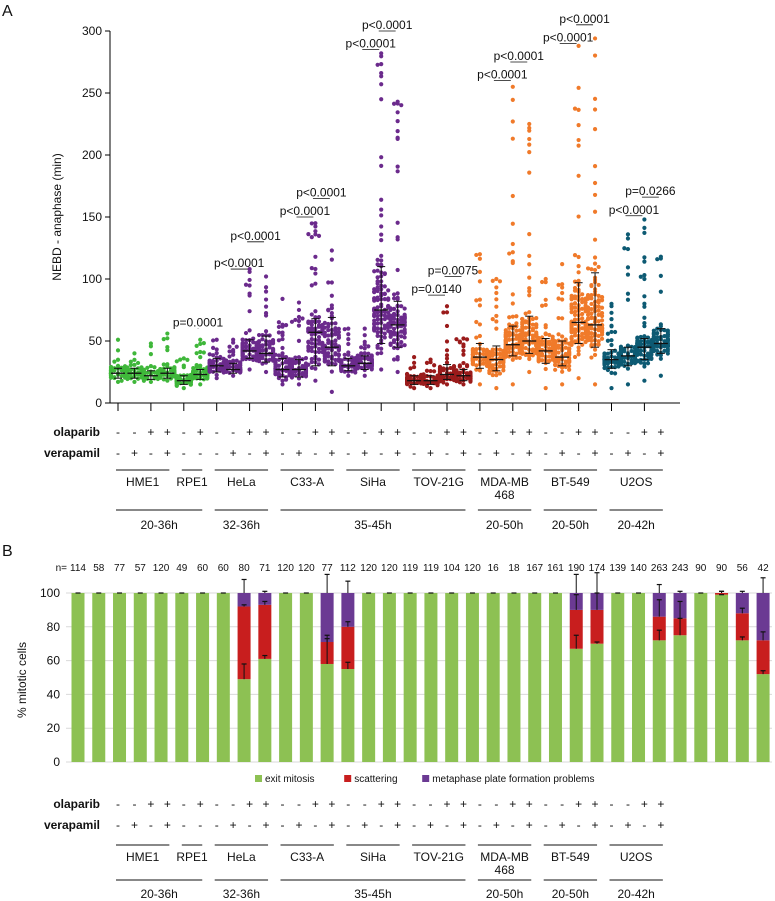  I want to click on verapamil-row-label: verapamil, so click(72, 453).